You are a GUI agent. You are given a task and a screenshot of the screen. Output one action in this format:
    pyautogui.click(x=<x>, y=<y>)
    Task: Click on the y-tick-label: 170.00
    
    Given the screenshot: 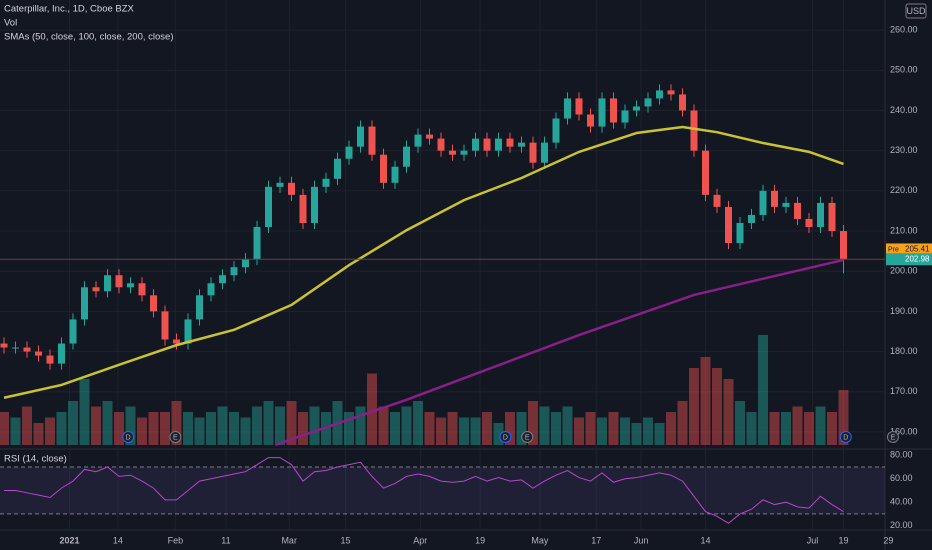 What is the action you would take?
    pyautogui.click(x=904, y=391)
    